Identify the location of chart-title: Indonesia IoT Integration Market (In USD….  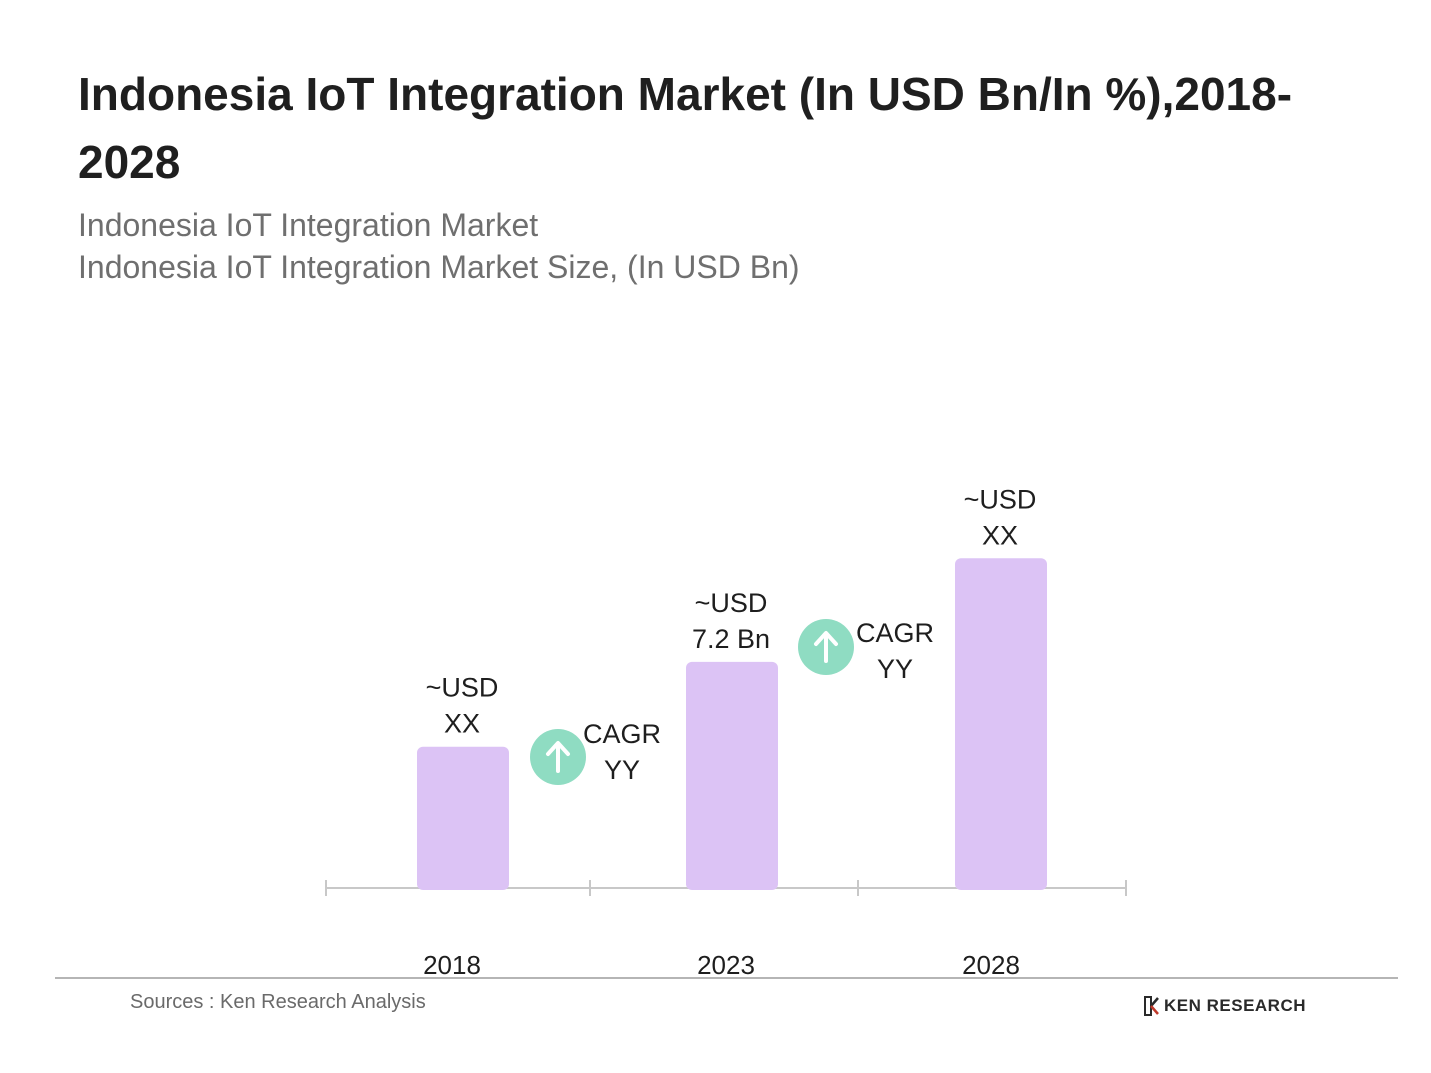
(685, 128).